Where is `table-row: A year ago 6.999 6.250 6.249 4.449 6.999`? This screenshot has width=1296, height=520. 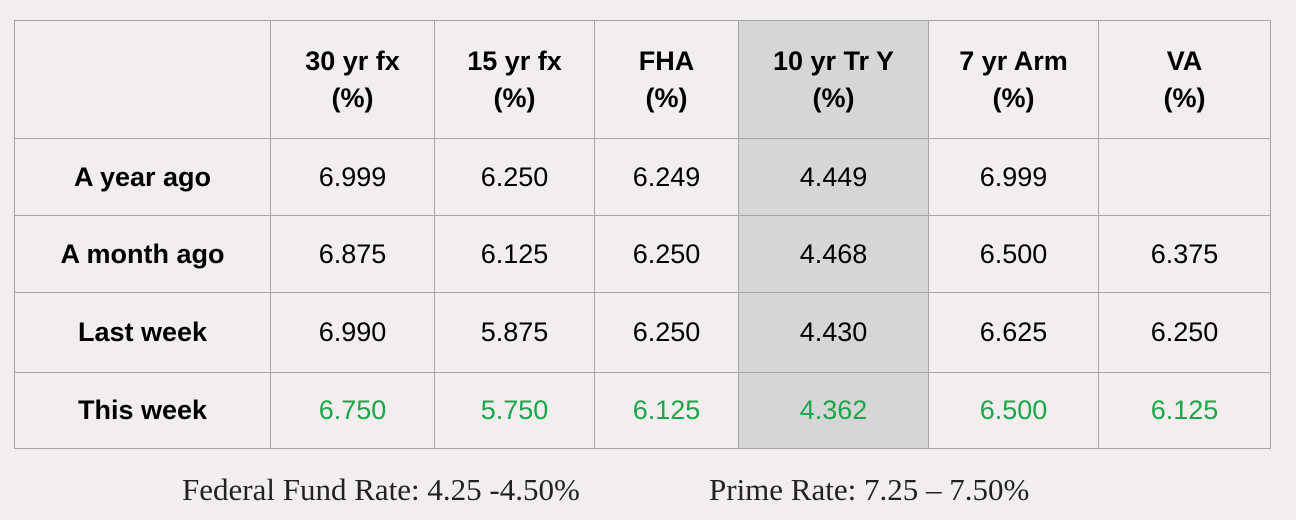
table-row: A year ago 6.999 6.250 6.249 4.449 6.999 is located at coordinates (642, 177).